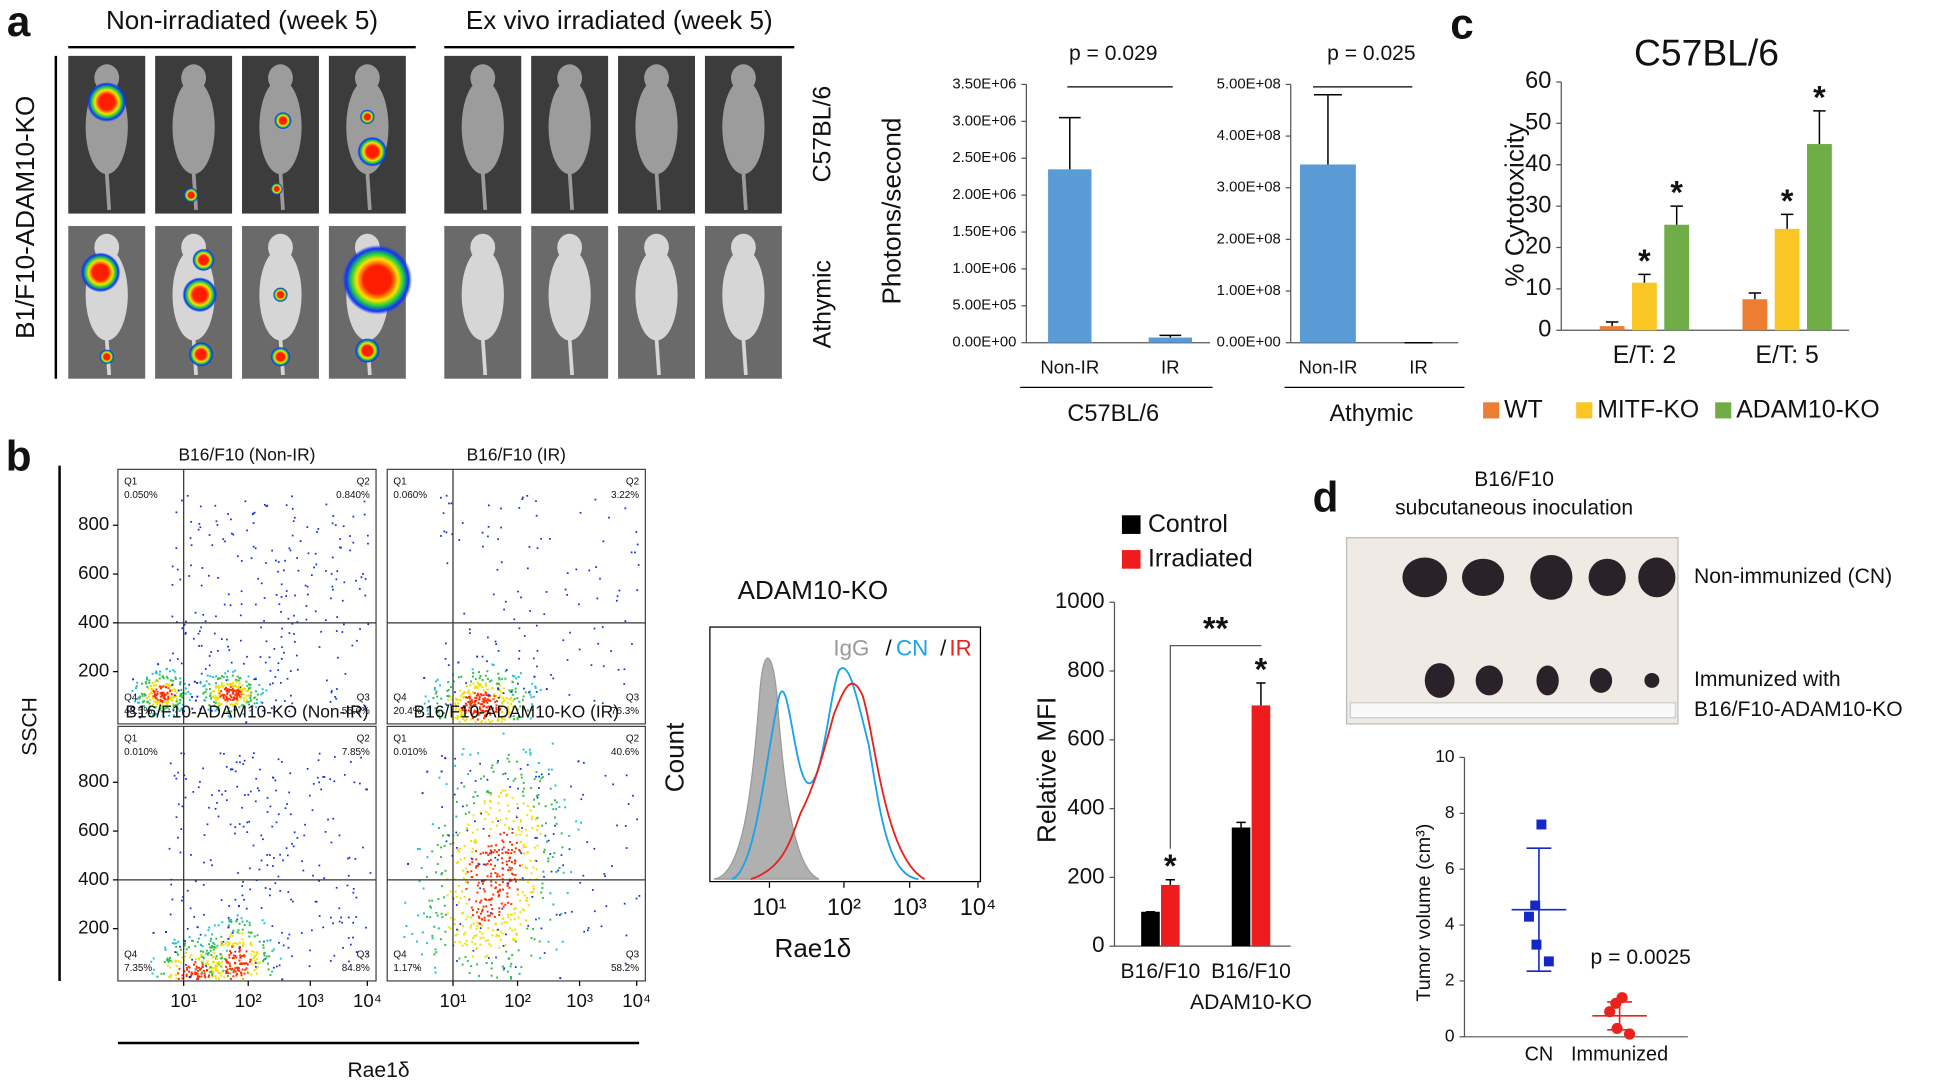  I want to click on x-tick-label: 10³, so click(910, 907).